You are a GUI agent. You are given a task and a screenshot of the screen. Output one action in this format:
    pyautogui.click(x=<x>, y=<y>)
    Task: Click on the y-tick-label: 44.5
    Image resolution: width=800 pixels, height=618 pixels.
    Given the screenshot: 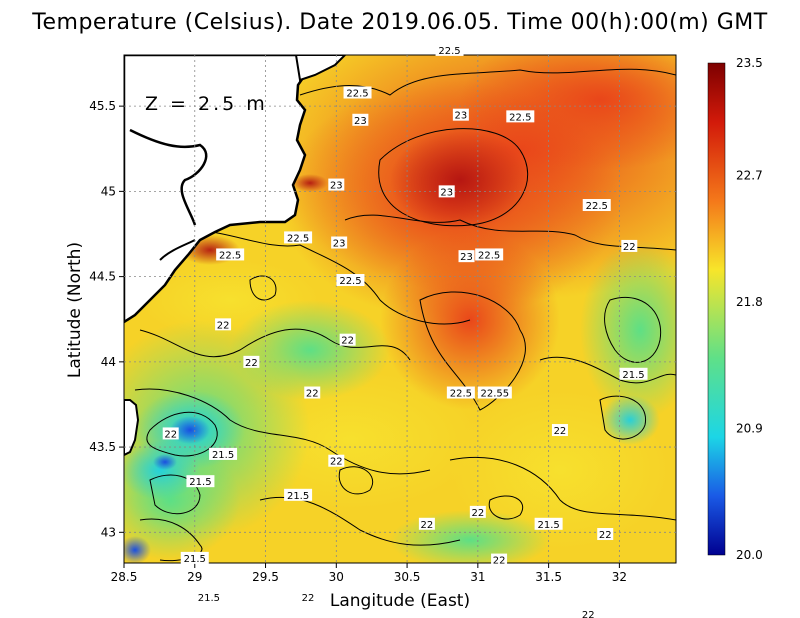 What is the action you would take?
    pyautogui.click(x=102, y=277)
    